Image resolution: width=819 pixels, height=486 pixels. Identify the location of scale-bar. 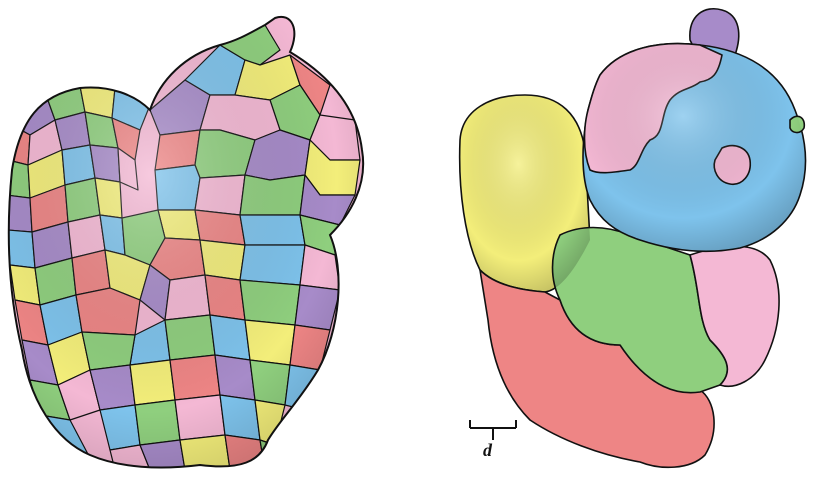
(493, 430).